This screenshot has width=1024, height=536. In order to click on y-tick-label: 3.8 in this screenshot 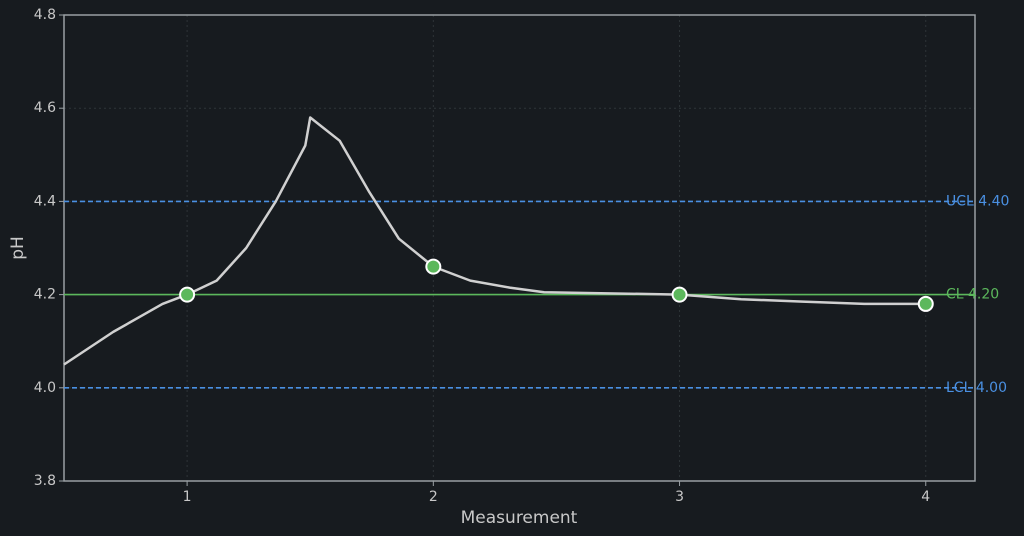, I will do `click(45, 481)`.